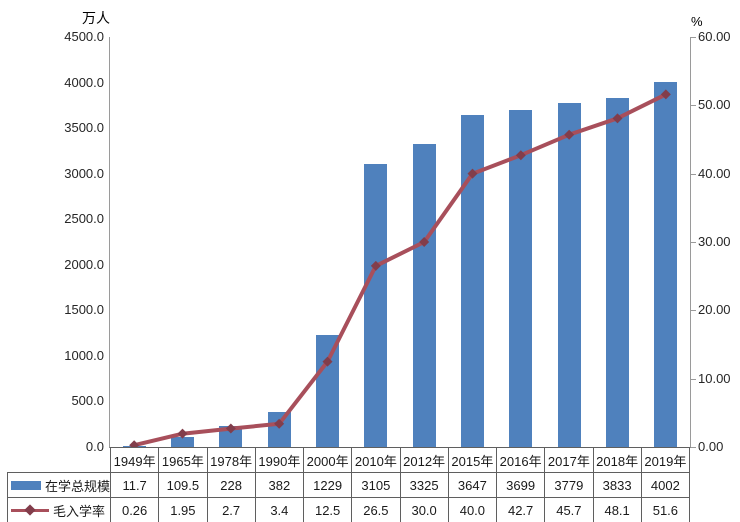 Image resolution: width=740 pixels, height=522 pixels. Describe the element at coordinates (327, 509) in the screenshot. I see `value-cell-毛入学率-2000年: 12.5` at that location.